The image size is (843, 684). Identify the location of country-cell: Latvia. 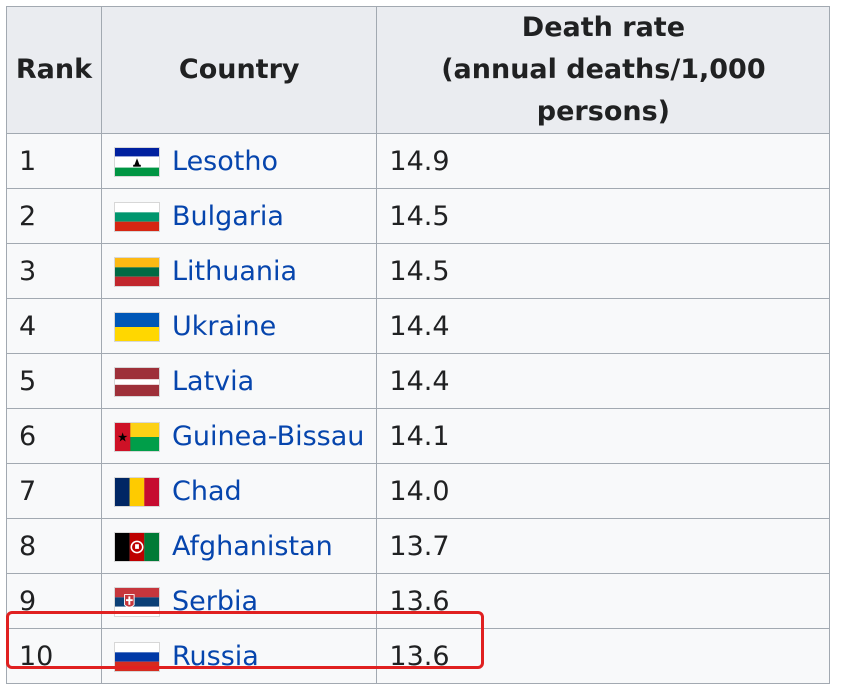
(239, 381).